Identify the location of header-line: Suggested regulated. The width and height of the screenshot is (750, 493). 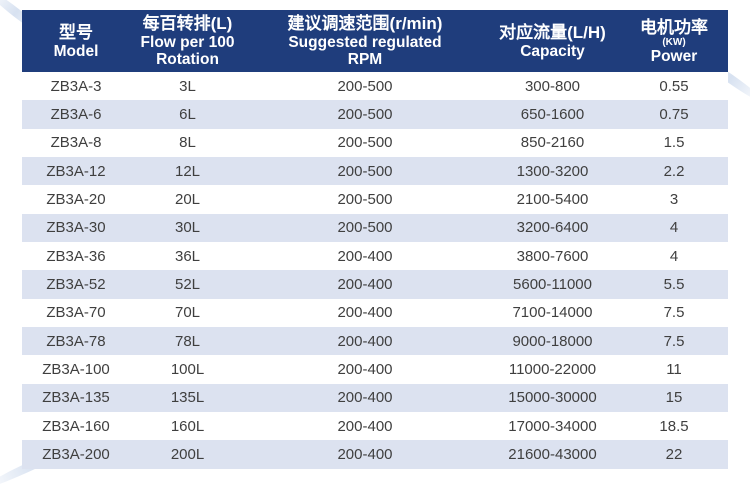
(365, 42).